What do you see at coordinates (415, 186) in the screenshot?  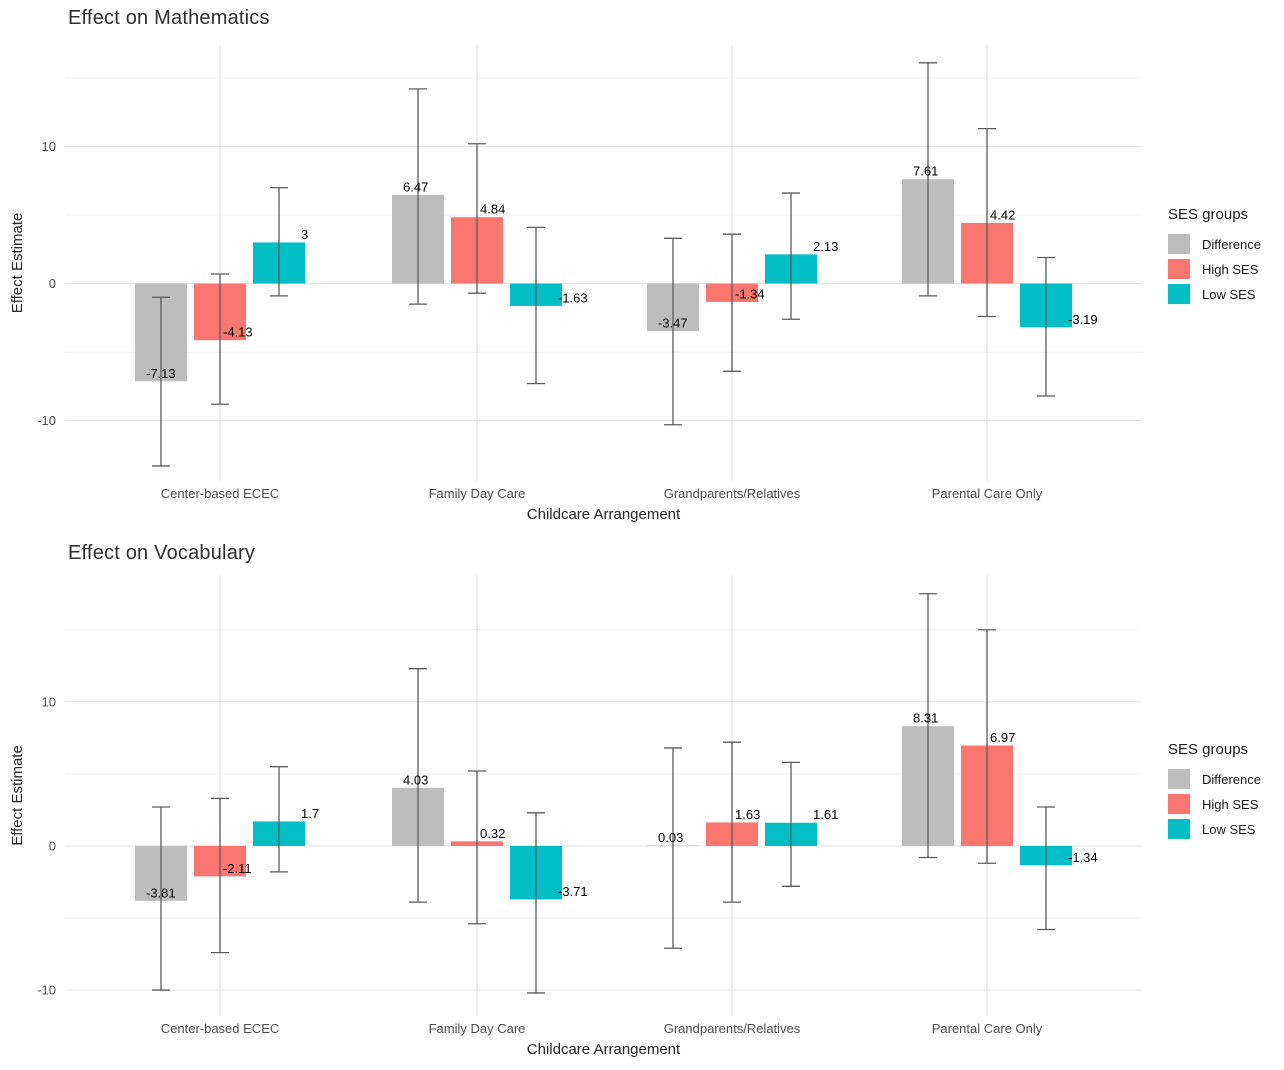 I see `value-label: 6.47` at bounding box center [415, 186].